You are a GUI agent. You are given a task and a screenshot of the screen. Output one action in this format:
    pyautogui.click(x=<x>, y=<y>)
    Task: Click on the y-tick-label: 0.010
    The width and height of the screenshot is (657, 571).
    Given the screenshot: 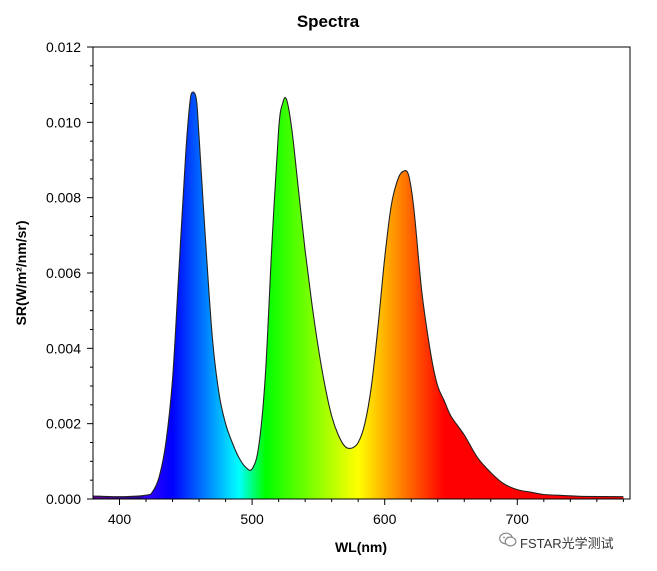 What is the action you would take?
    pyautogui.click(x=63, y=122)
    